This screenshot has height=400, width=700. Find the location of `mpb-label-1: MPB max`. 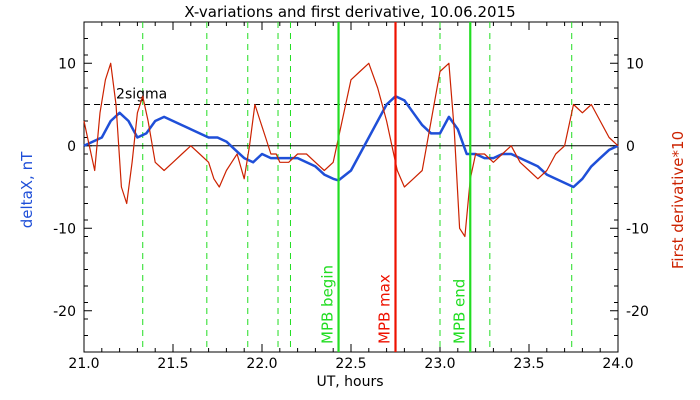

mpb-label-1: MPB max is located at coordinates (385, 309).